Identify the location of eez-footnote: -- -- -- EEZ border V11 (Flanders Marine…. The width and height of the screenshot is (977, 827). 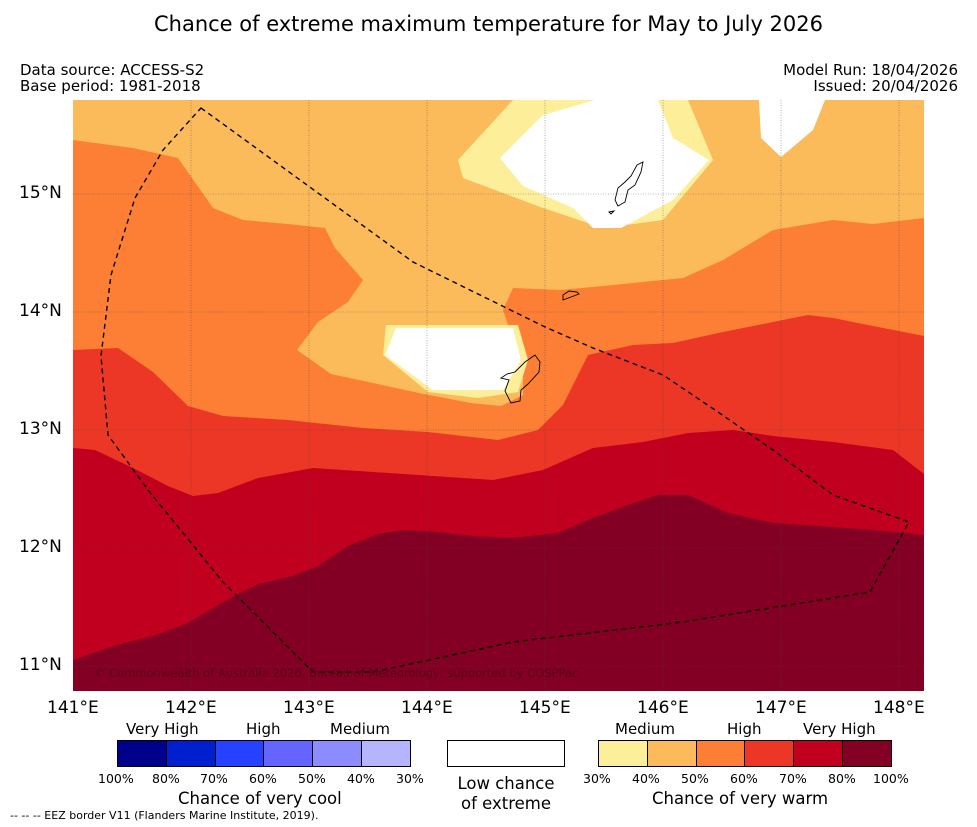
(164, 815).